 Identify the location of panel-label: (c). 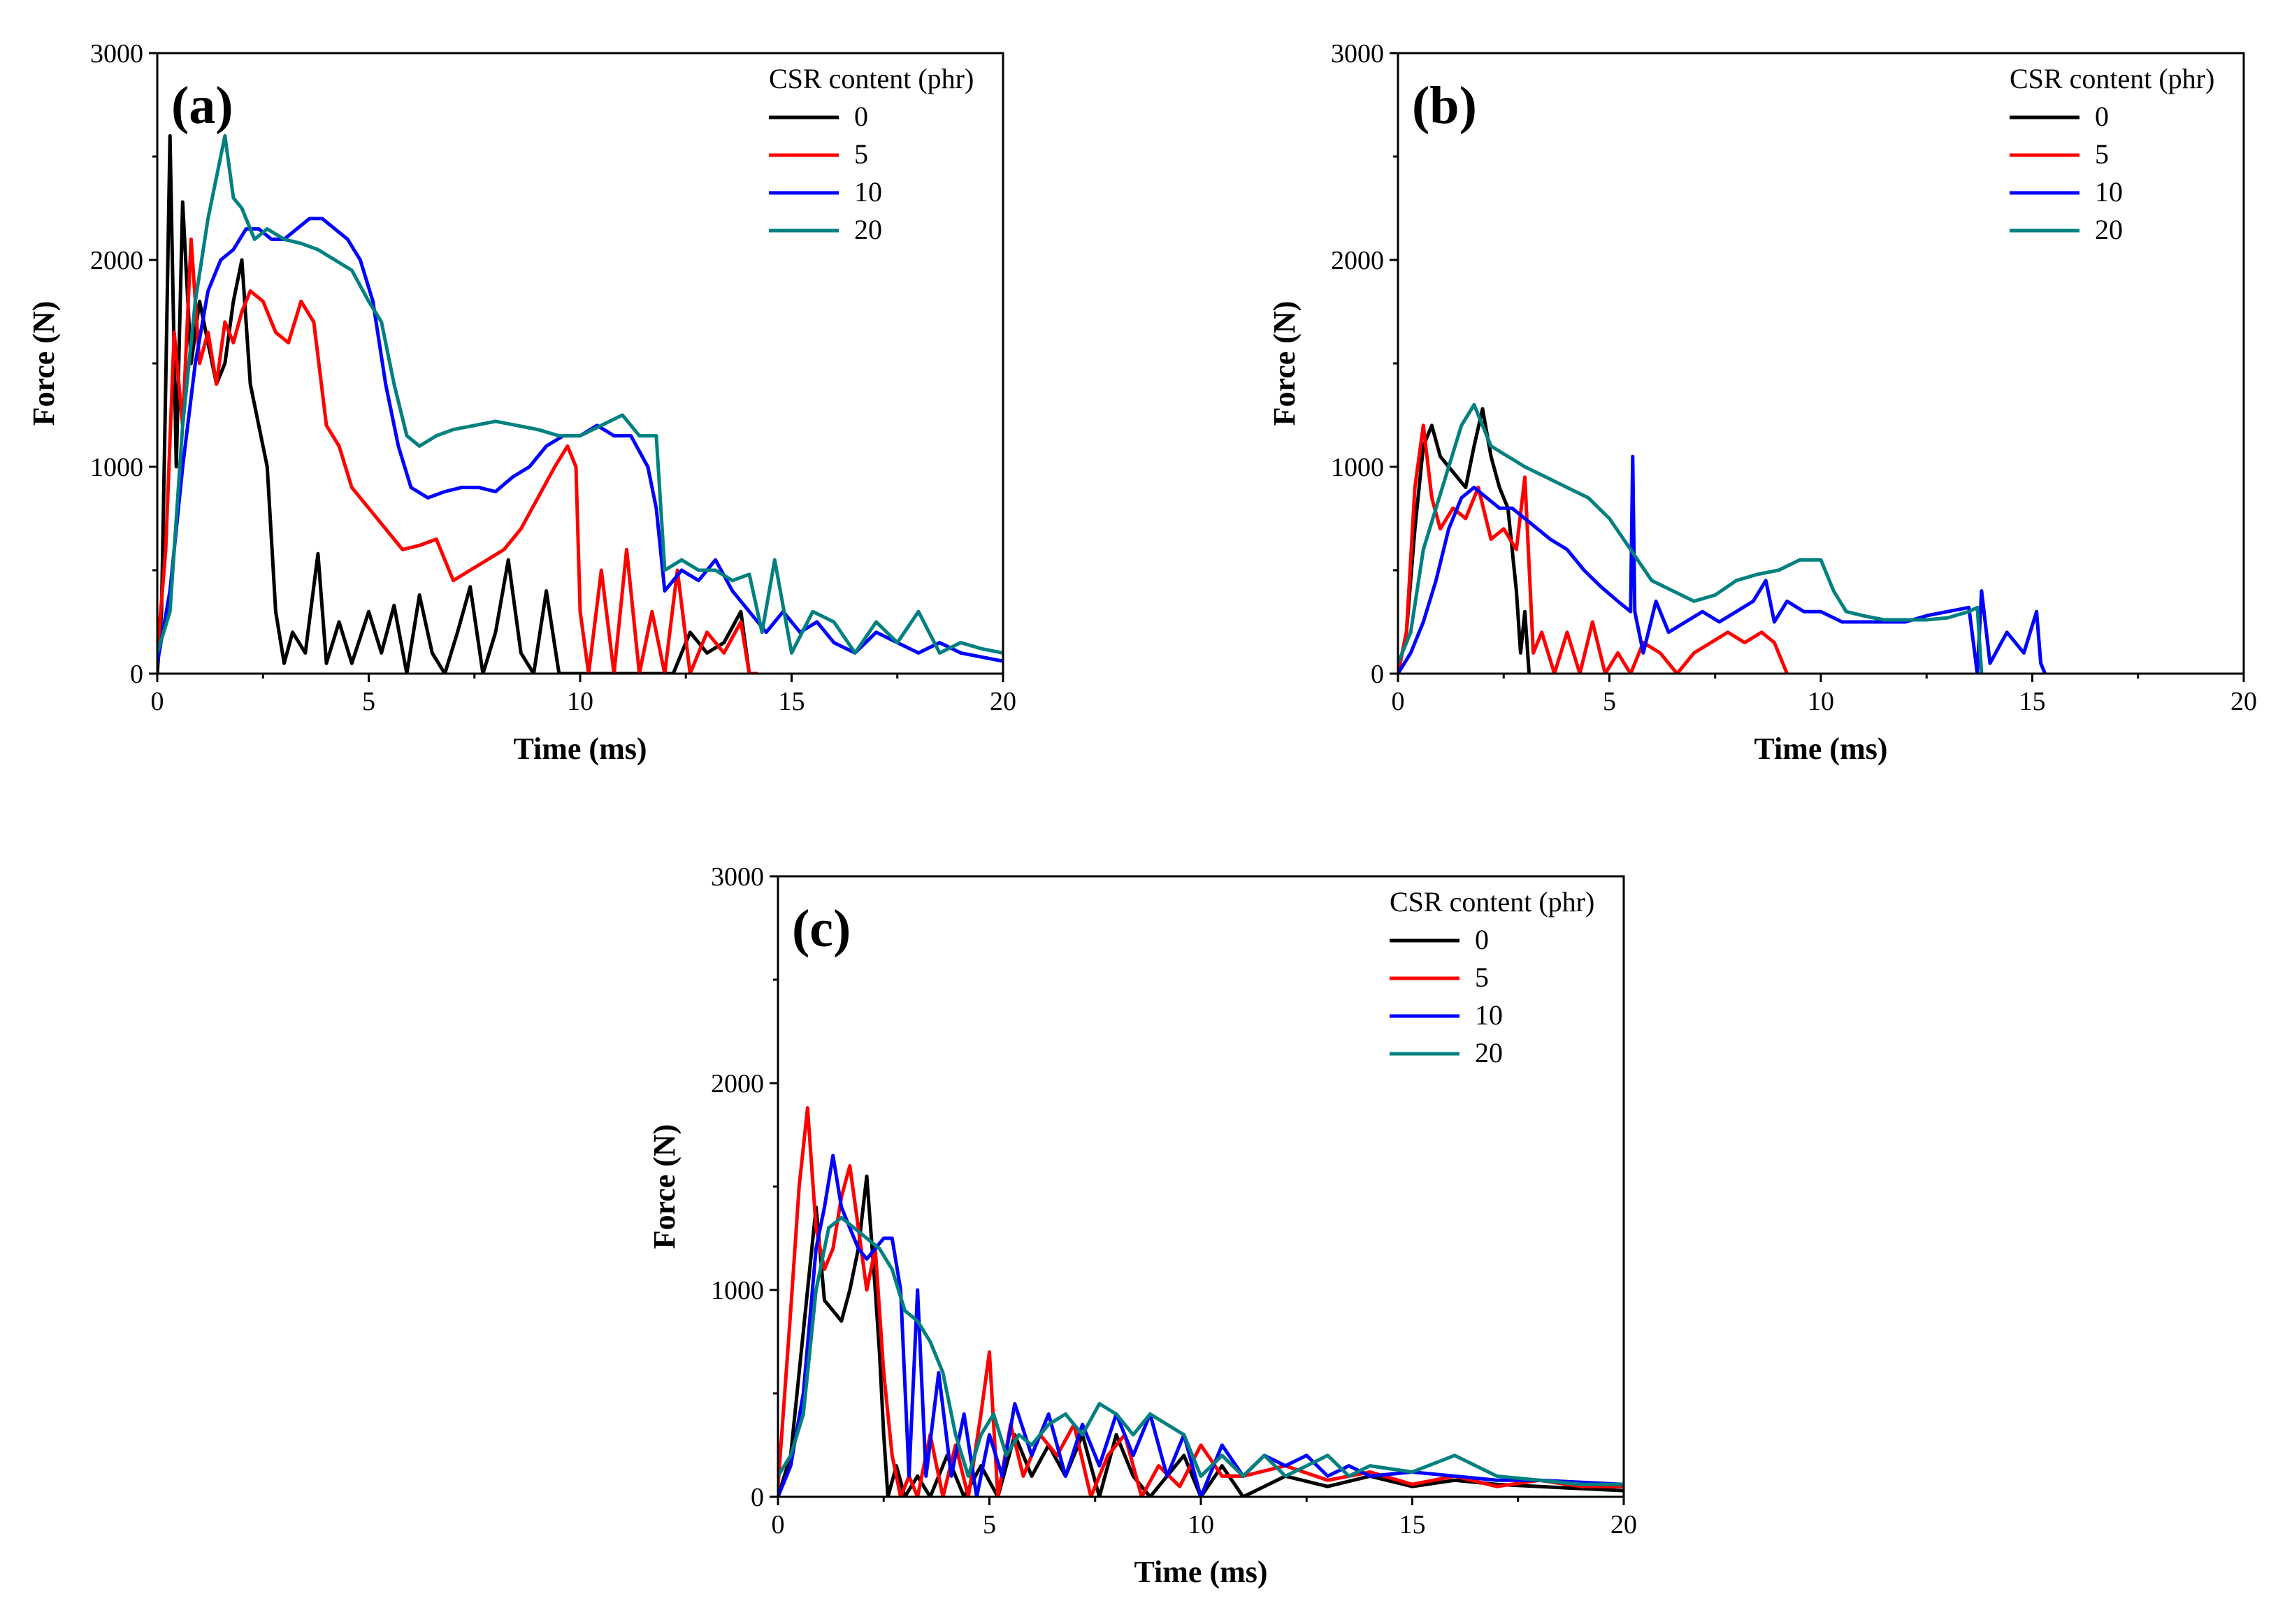
(821, 928).